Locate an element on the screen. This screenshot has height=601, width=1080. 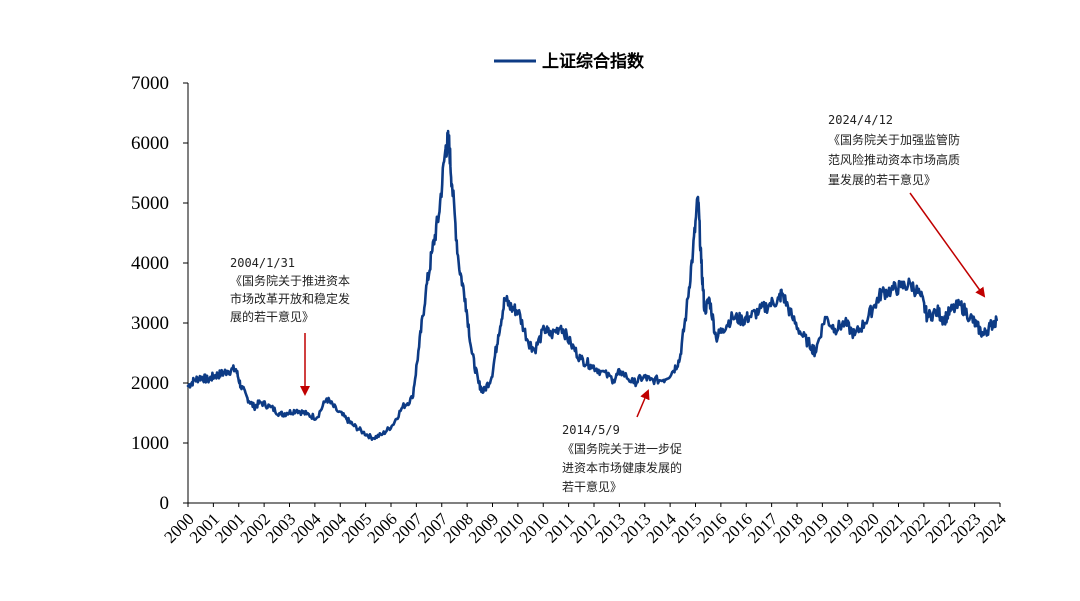
annotation-2004-line-2: 市场改革开放和稳定发 is located at coordinates (290, 298).